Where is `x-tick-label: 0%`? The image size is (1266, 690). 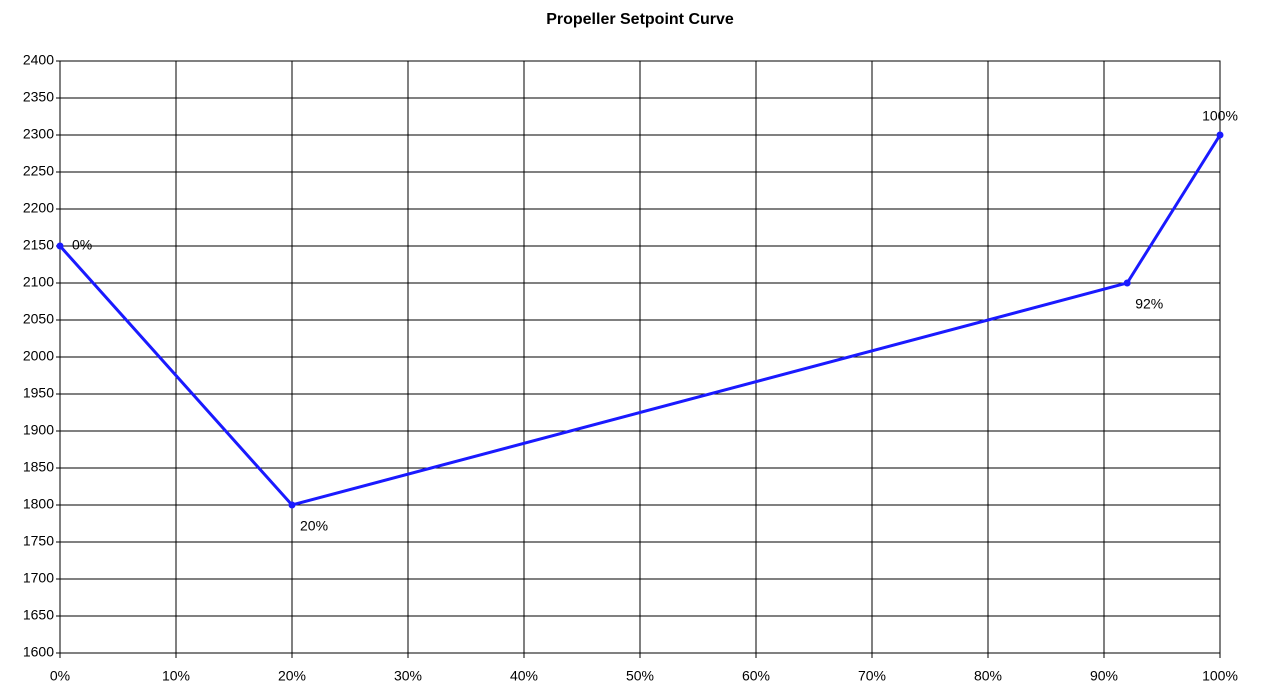
x-tick-label: 0% is located at coordinates (60, 676).